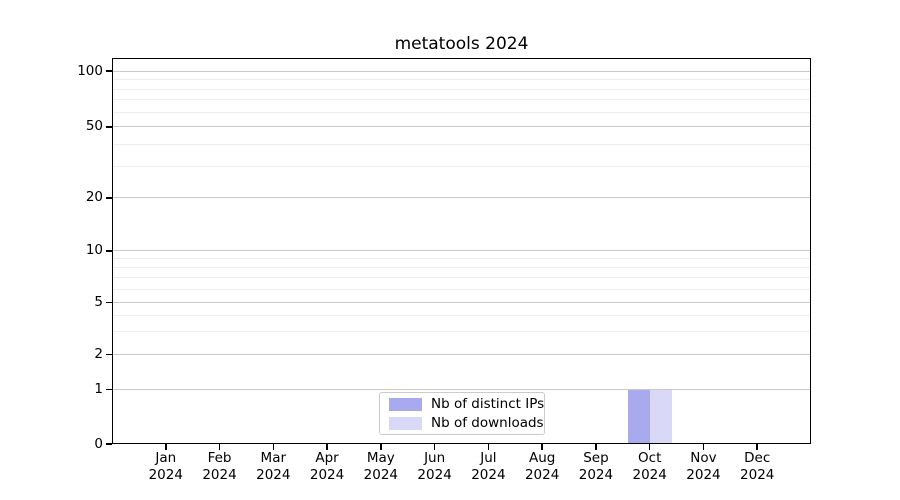 The height and width of the screenshot is (500, 900). Describe the element at coordinates (638, 416) in the screenshot. I see `bar-distinct-ips` at that location.